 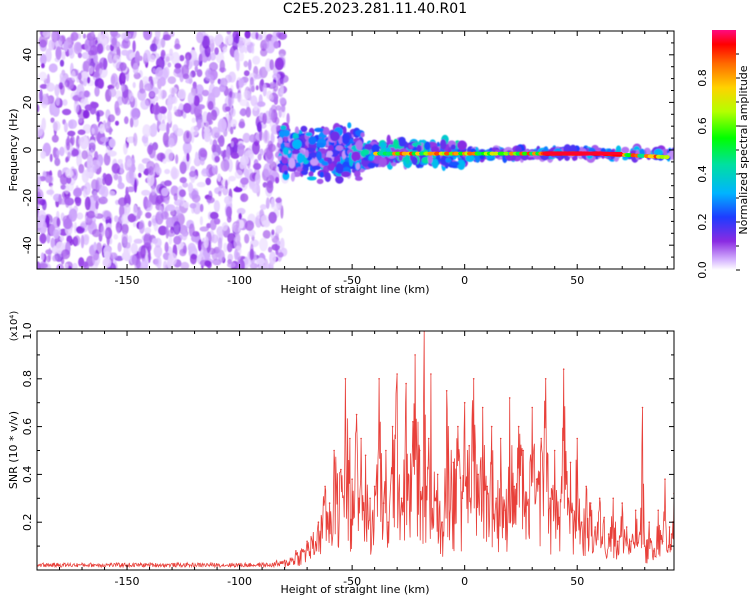 I want to click on colorbar-tick-label: 0.8, so click(x=702, y=78).